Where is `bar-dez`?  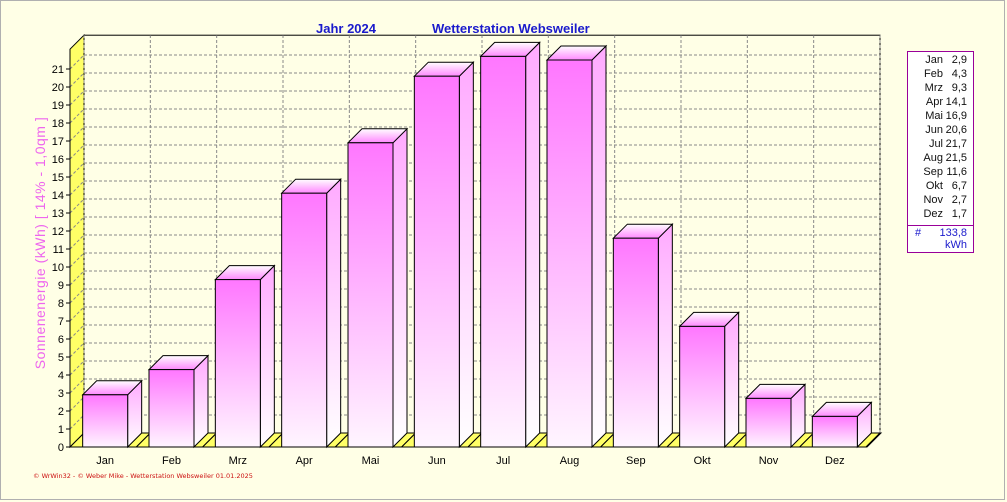
bar-dez is located at coordinates (842, 425).